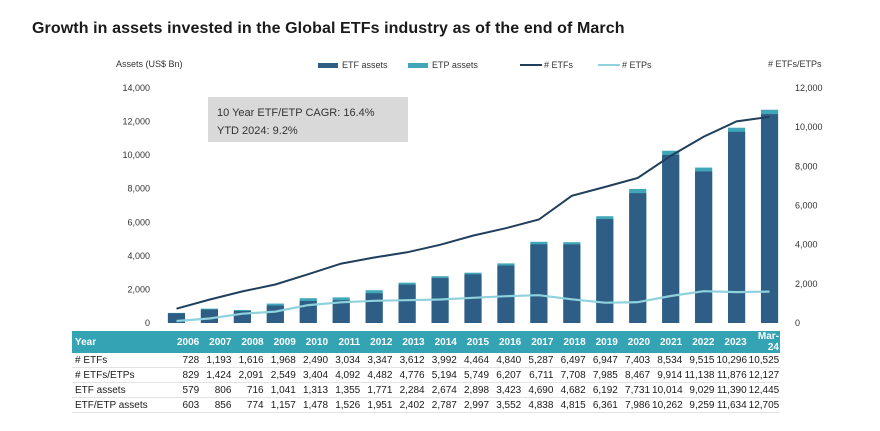  Describe the element at coordinates (797, 323) in the screenshot. I see `y-right-tick-label: 0` at that location.